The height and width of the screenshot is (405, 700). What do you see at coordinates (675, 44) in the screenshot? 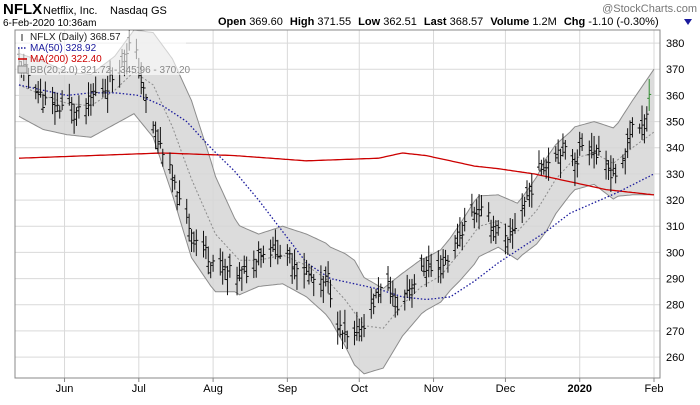
I see `y-tick-label: 380` at bounding box center [675, 44].